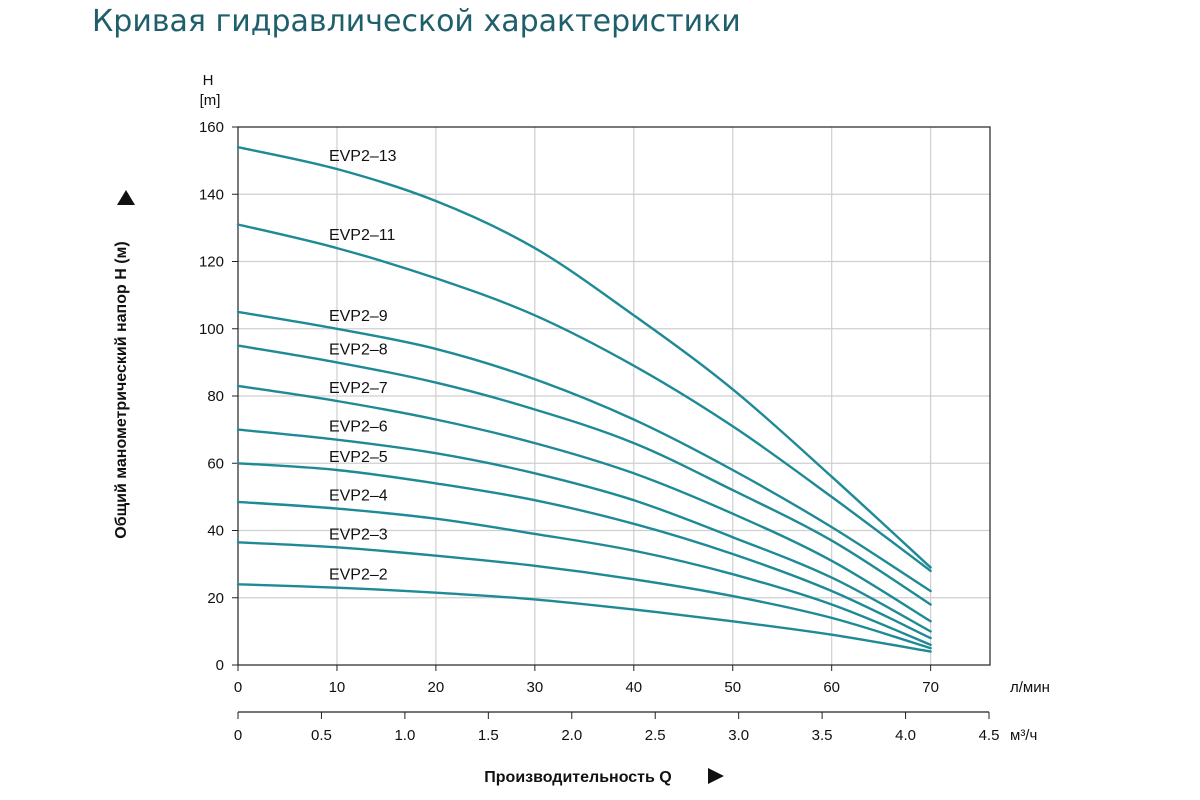  Describe the element at coordinates (211, 194) in the screenshot. I see `y-tick-label: 140` at that location.